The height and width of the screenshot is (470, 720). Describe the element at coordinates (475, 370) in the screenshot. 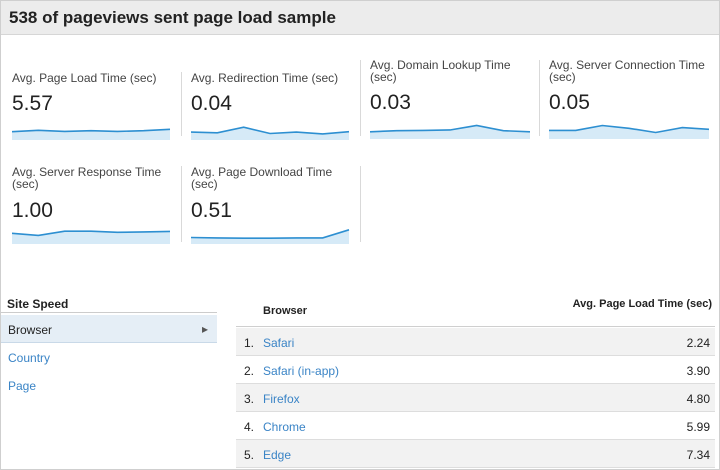

I see `table-row: 2. Safari (in-app) 3.90` at that location.